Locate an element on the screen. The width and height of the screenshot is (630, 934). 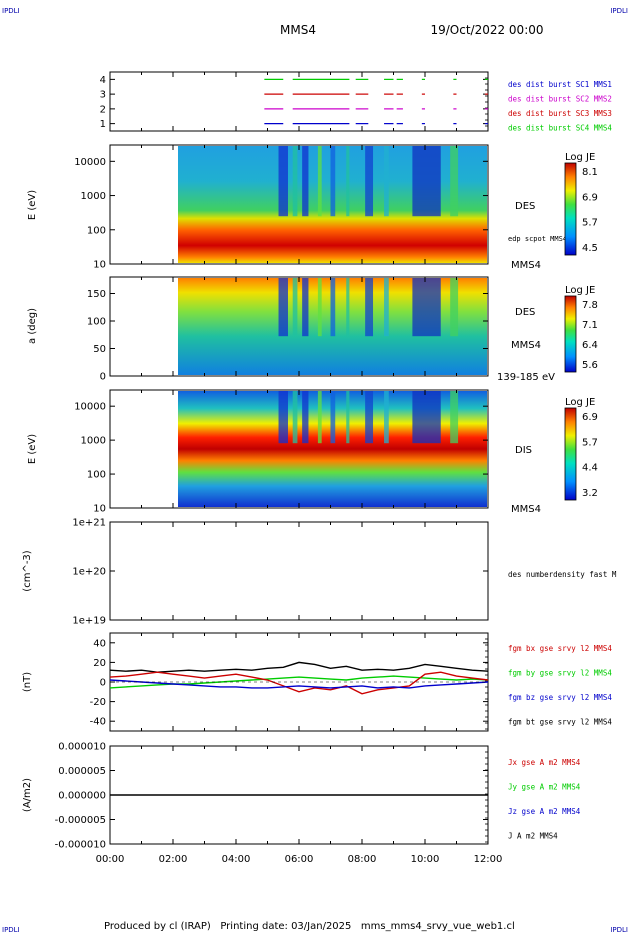
des-pitch-energy-range-label: 139-185 eV is located at coordinates (526, 377).